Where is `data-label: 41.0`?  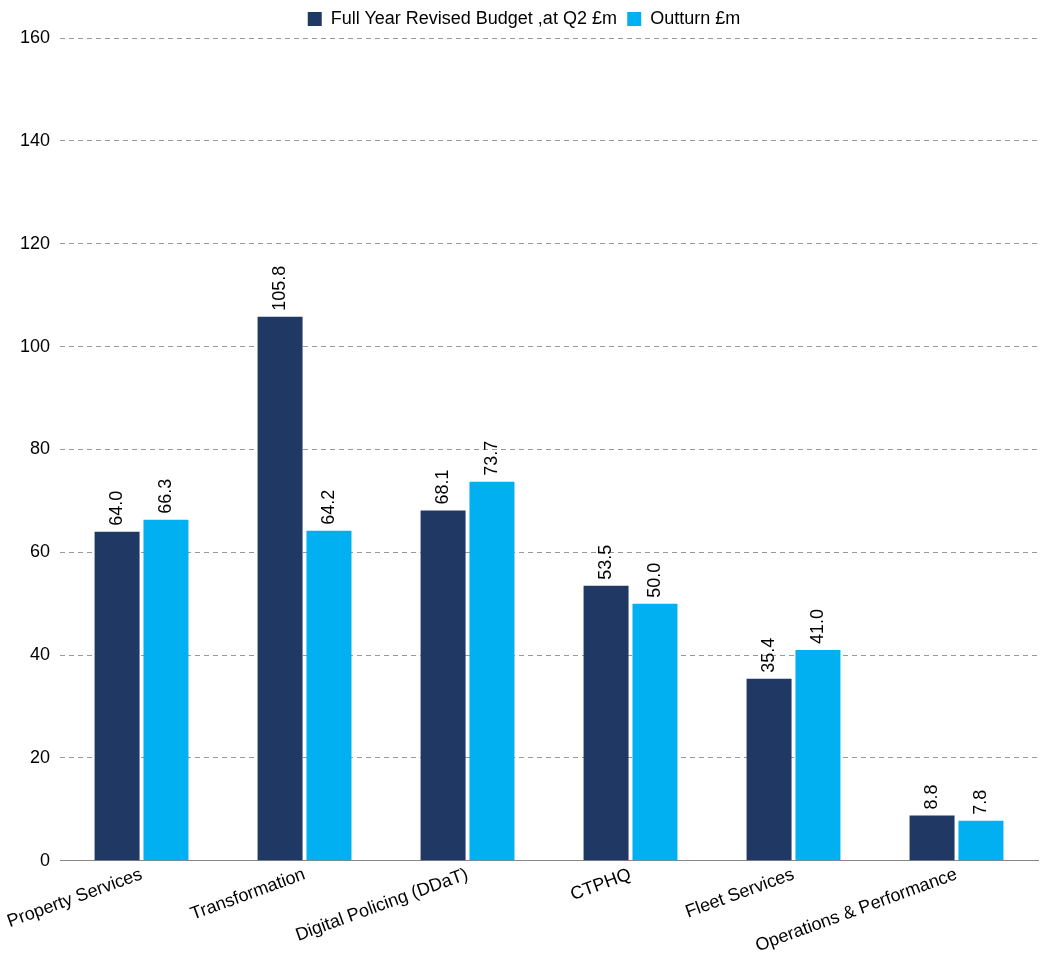
data-label: 41.0 is located at coordinates (816, 626).